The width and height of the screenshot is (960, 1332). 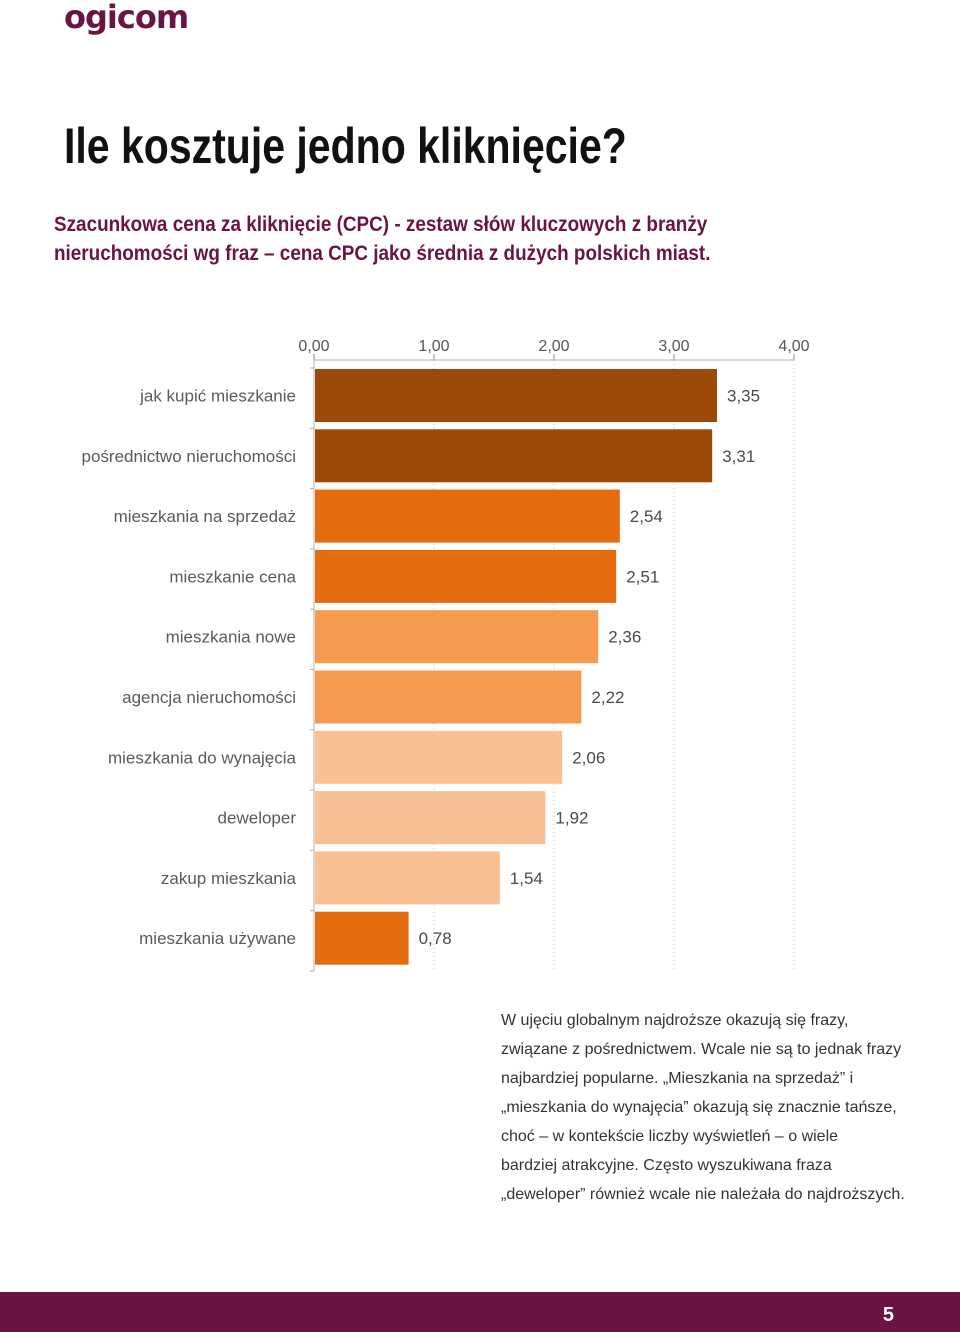 What do you see at coordinates (435, 938) in the screenshot?
I see `value-label-10: 0,78` at bounding box center [435, 938].